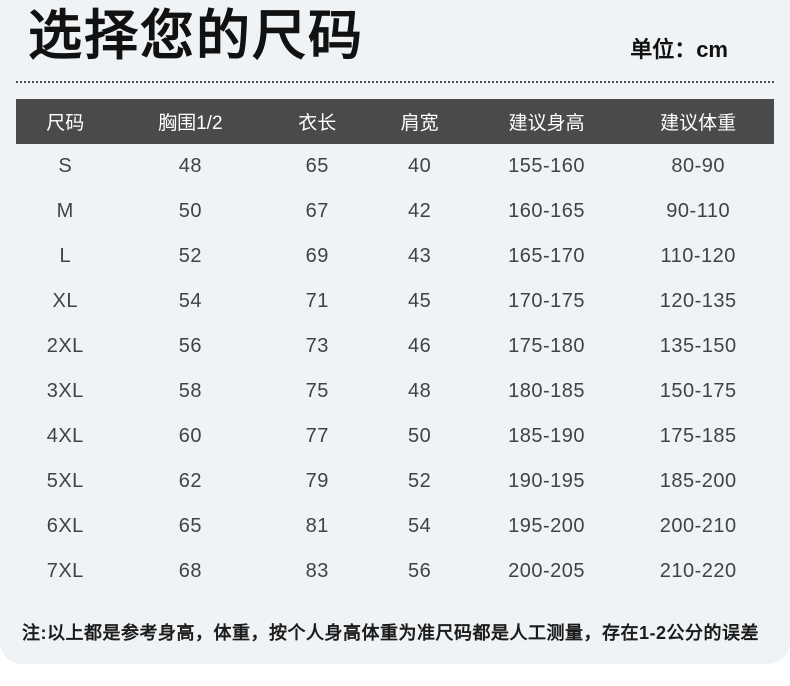 The height and width of the screenshot is (686, 790). I want to click on dotted-divider, so click(395, 81).